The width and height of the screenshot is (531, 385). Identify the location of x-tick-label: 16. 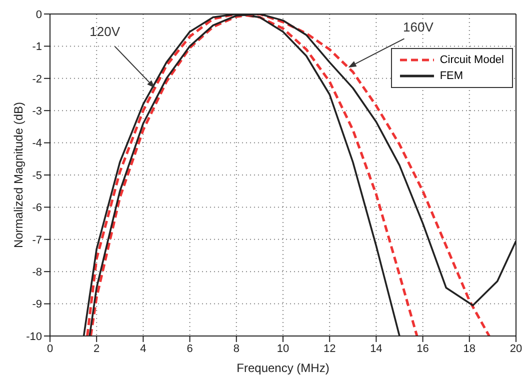
(422, 348).